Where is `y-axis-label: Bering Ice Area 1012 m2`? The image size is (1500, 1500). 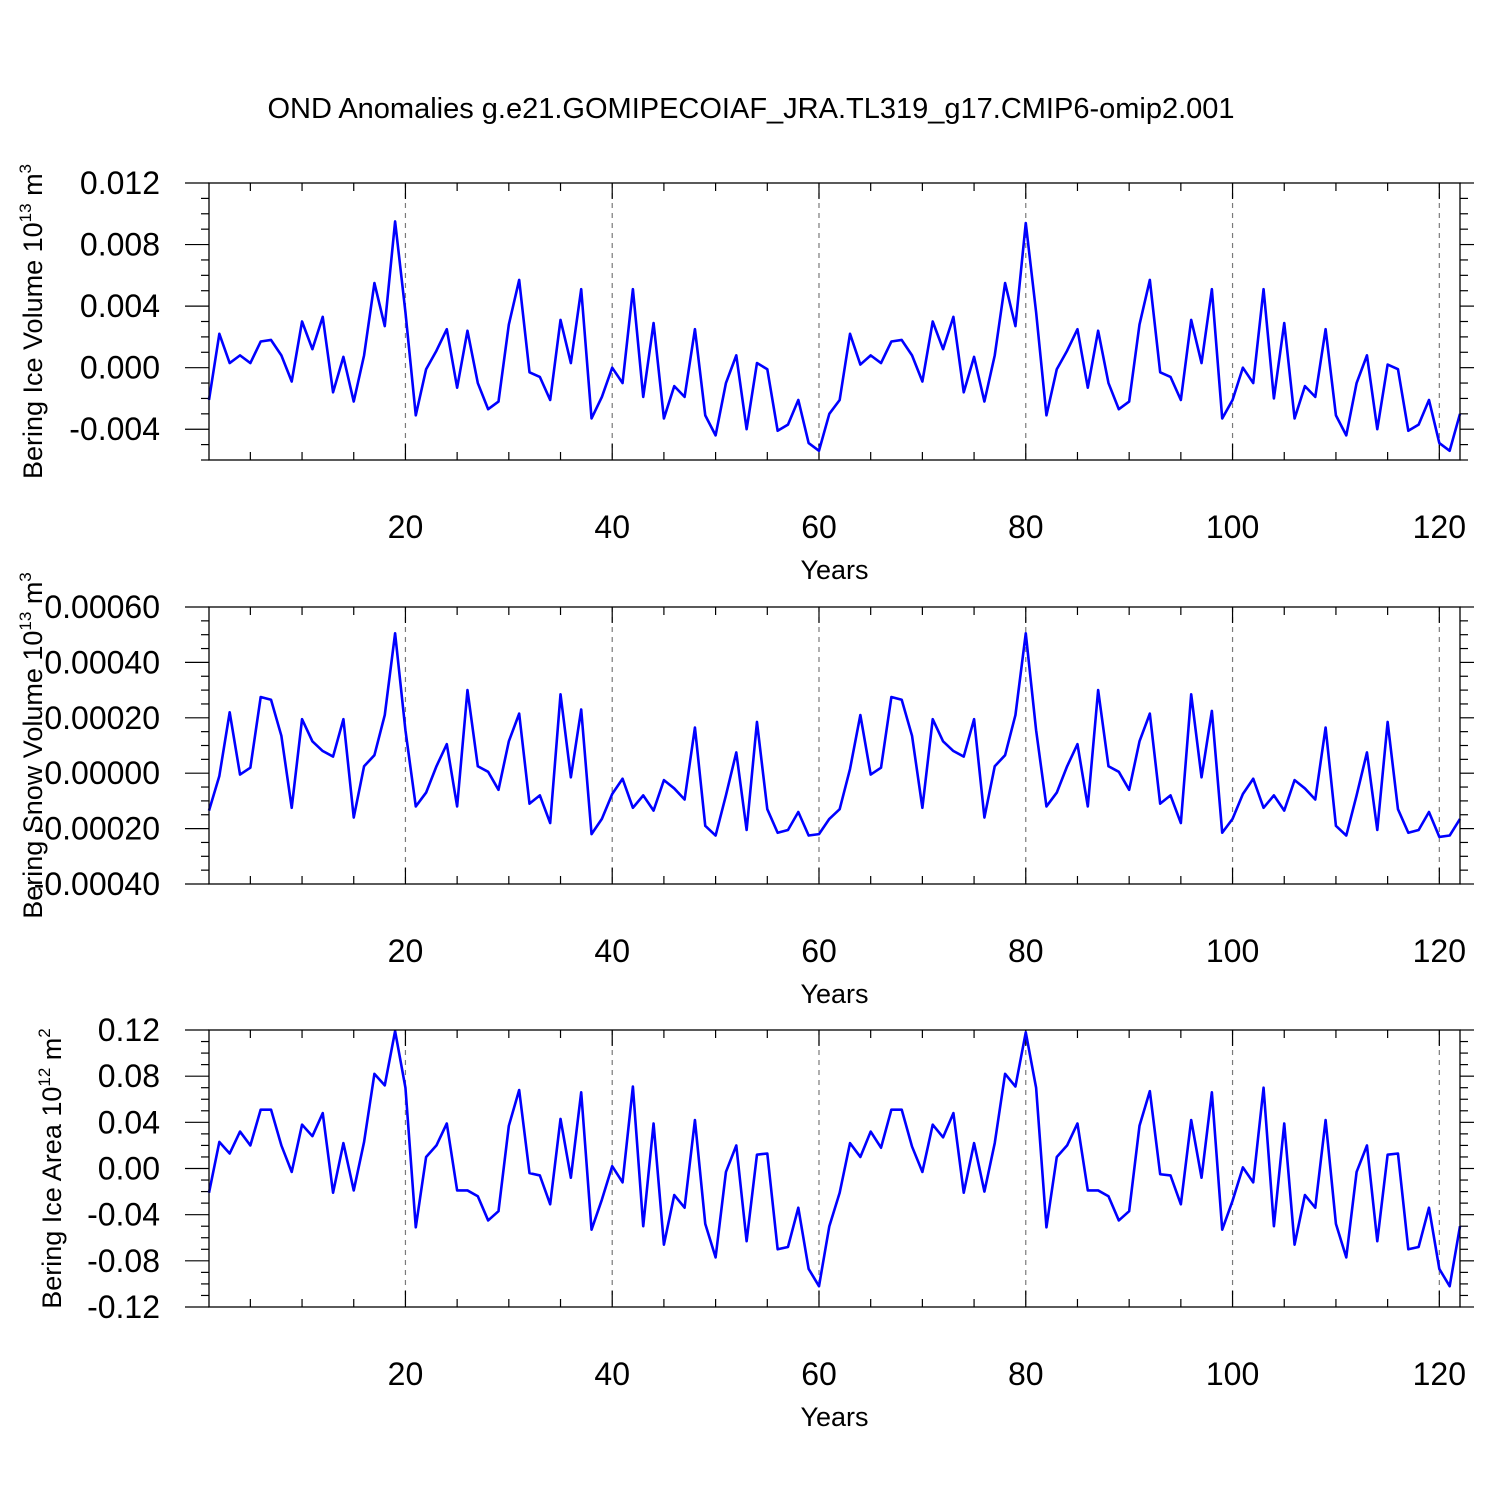
y-axis-label: Bering Ice Area 1012 m2 is located at coordinates (51, 1168).